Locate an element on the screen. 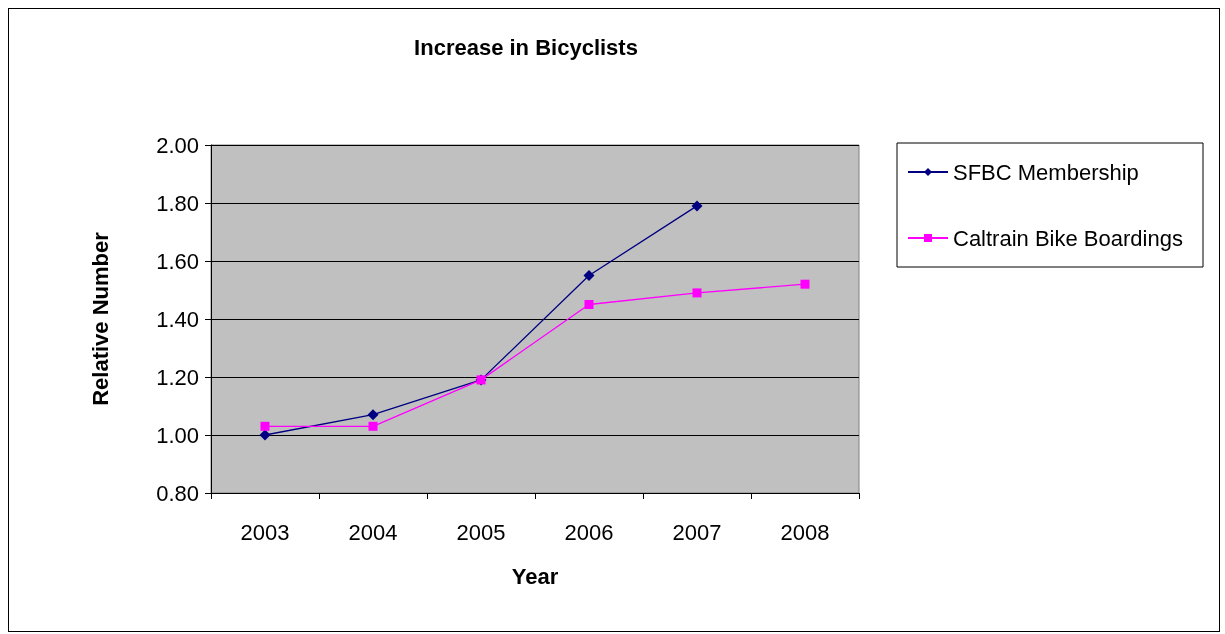 The width and height of the screenshot is (1225, 634). y-tick-label: 1.20 is located at coordinates (177, 377).